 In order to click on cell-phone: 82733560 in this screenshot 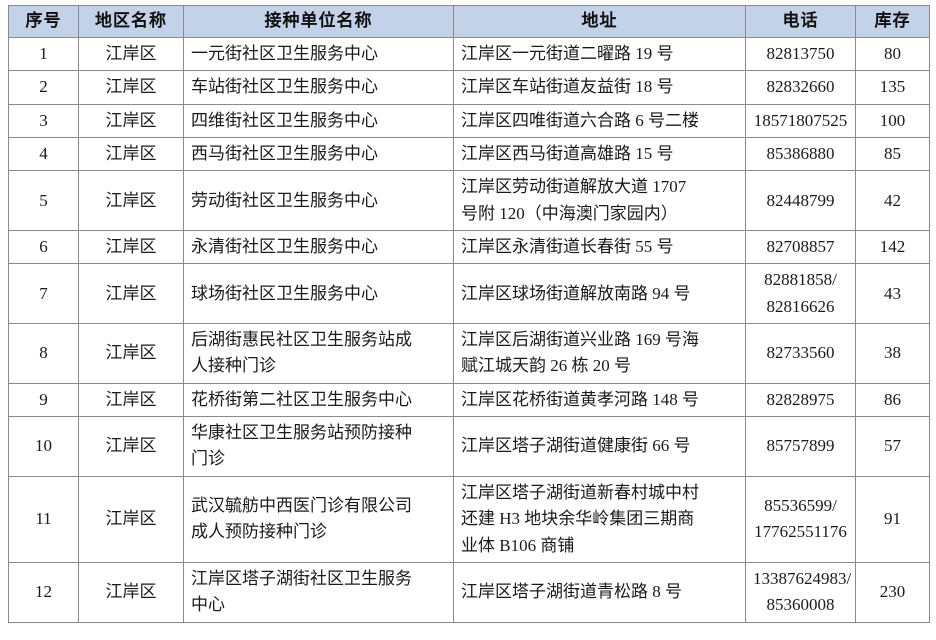, I will do `click(800, 353)`.